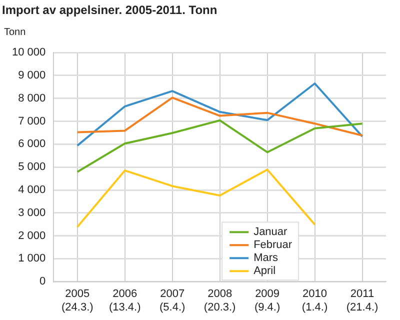 This screenshot has height=320, width=400. What do you see at coordinates (29, 52) in the screenshot?
I see `y-tick-label: 10 000` at bounding box center [29, 52].